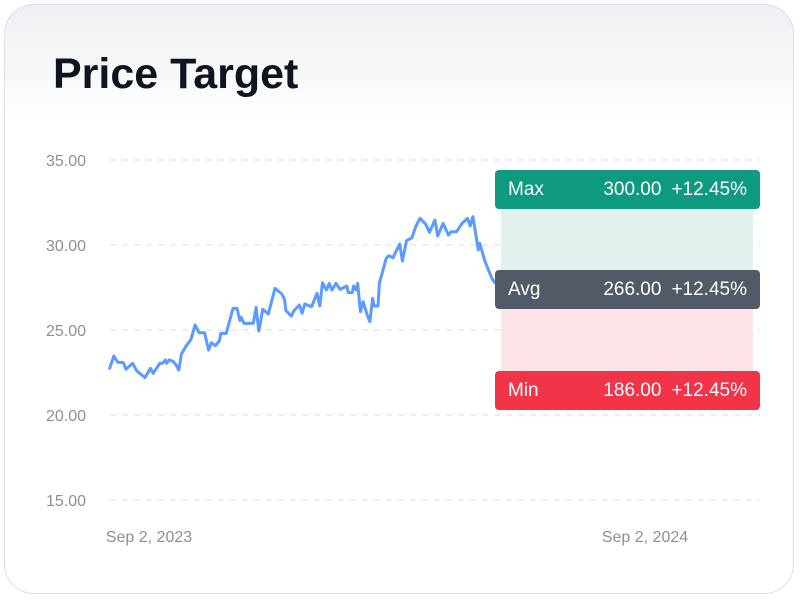 Image resolution: width=800 pixels, height=600 pixels. What do you see at coordinates (709, 390) in the screenshot?
I see `min-change: +12.45%` at bounding box center [709, 390].